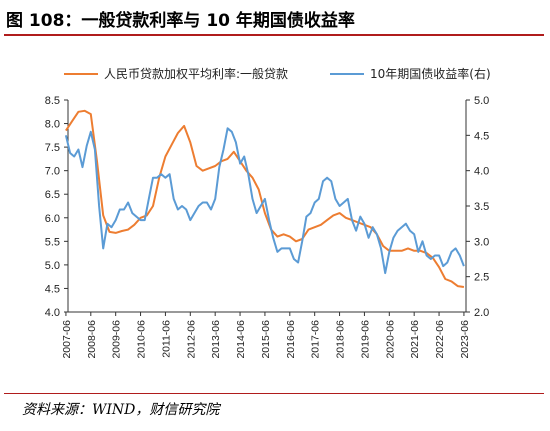  I want to click on source-note: 资料来源：WIND，财信研究院, so click(121, 410).